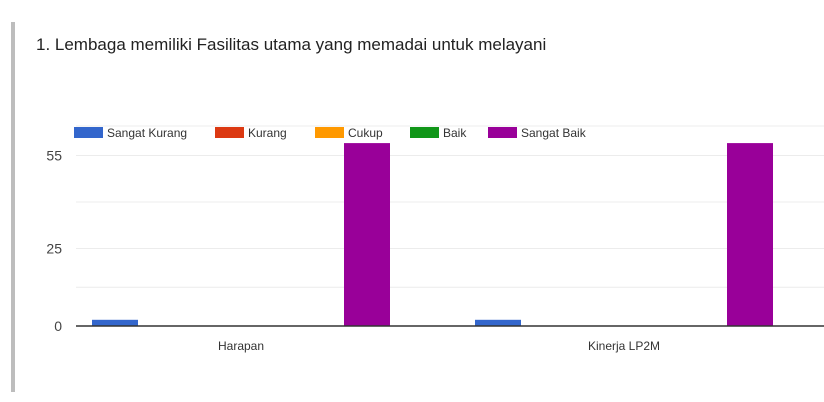 This screenshot has width=824, height=402. I want to click on y-tick-label: 55, so click(54, 156).